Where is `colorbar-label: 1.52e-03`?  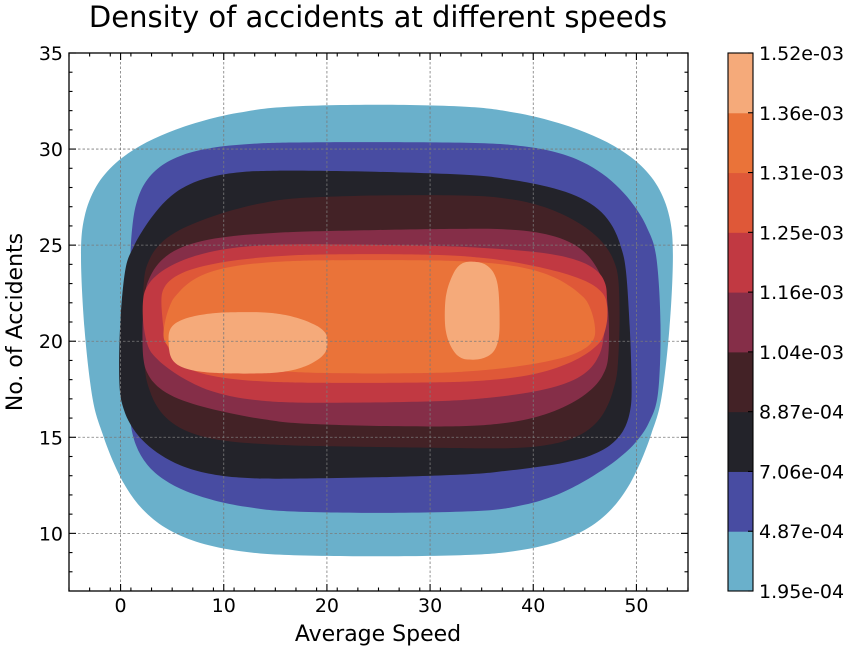
colorbar-label: 1.52e-03 is located at coordinates (801, 54).